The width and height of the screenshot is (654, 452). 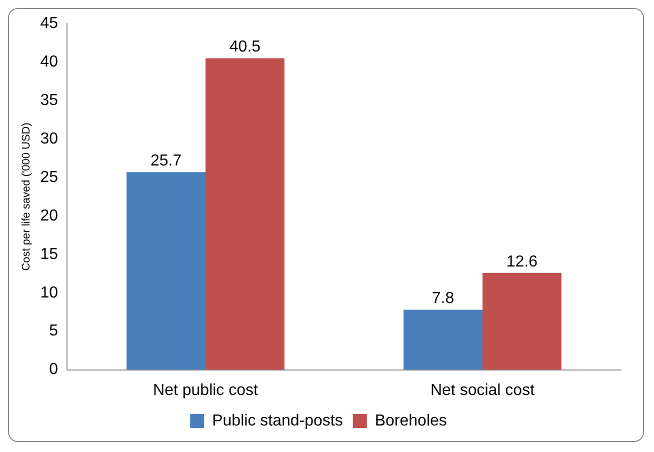 What do you see at coordinates (49, 100) in the screenshot?
I see `y-tick-label: 35` at bounding box center [49, 100].